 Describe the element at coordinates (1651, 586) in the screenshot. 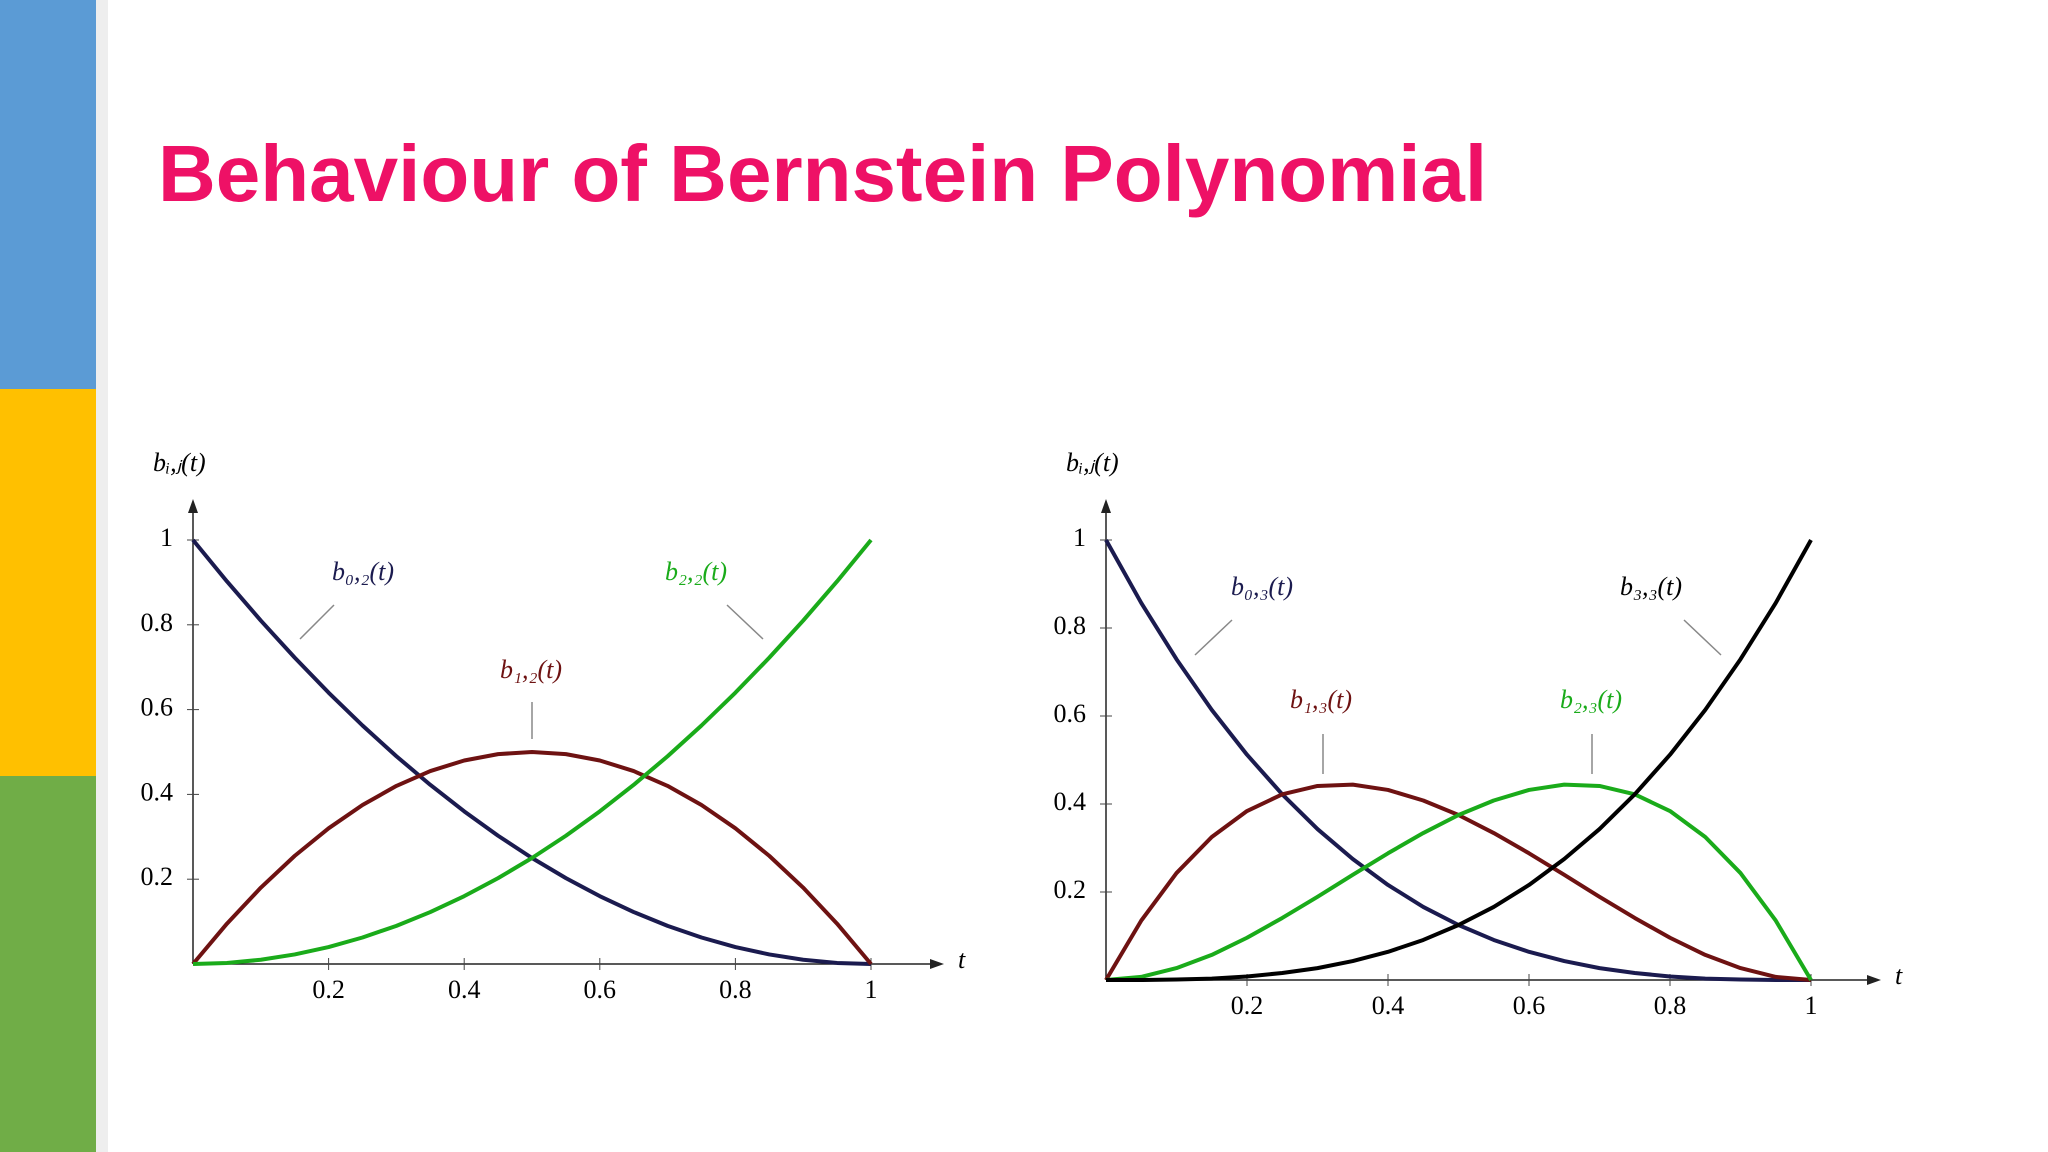

I see `curve-label: b₃,₃(t)` at that location.